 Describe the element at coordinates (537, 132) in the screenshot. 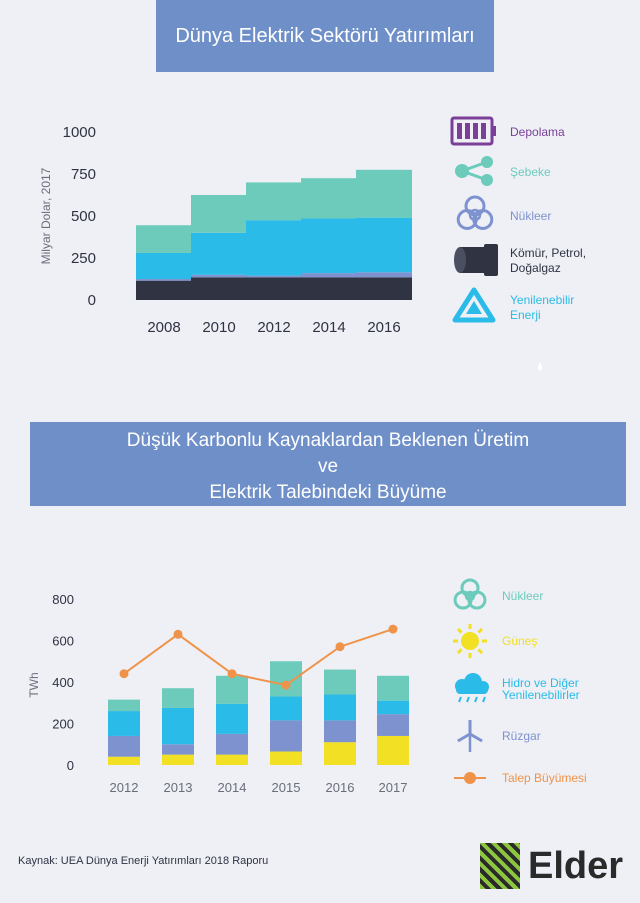

I see `legend-label: Depolama` at that location.